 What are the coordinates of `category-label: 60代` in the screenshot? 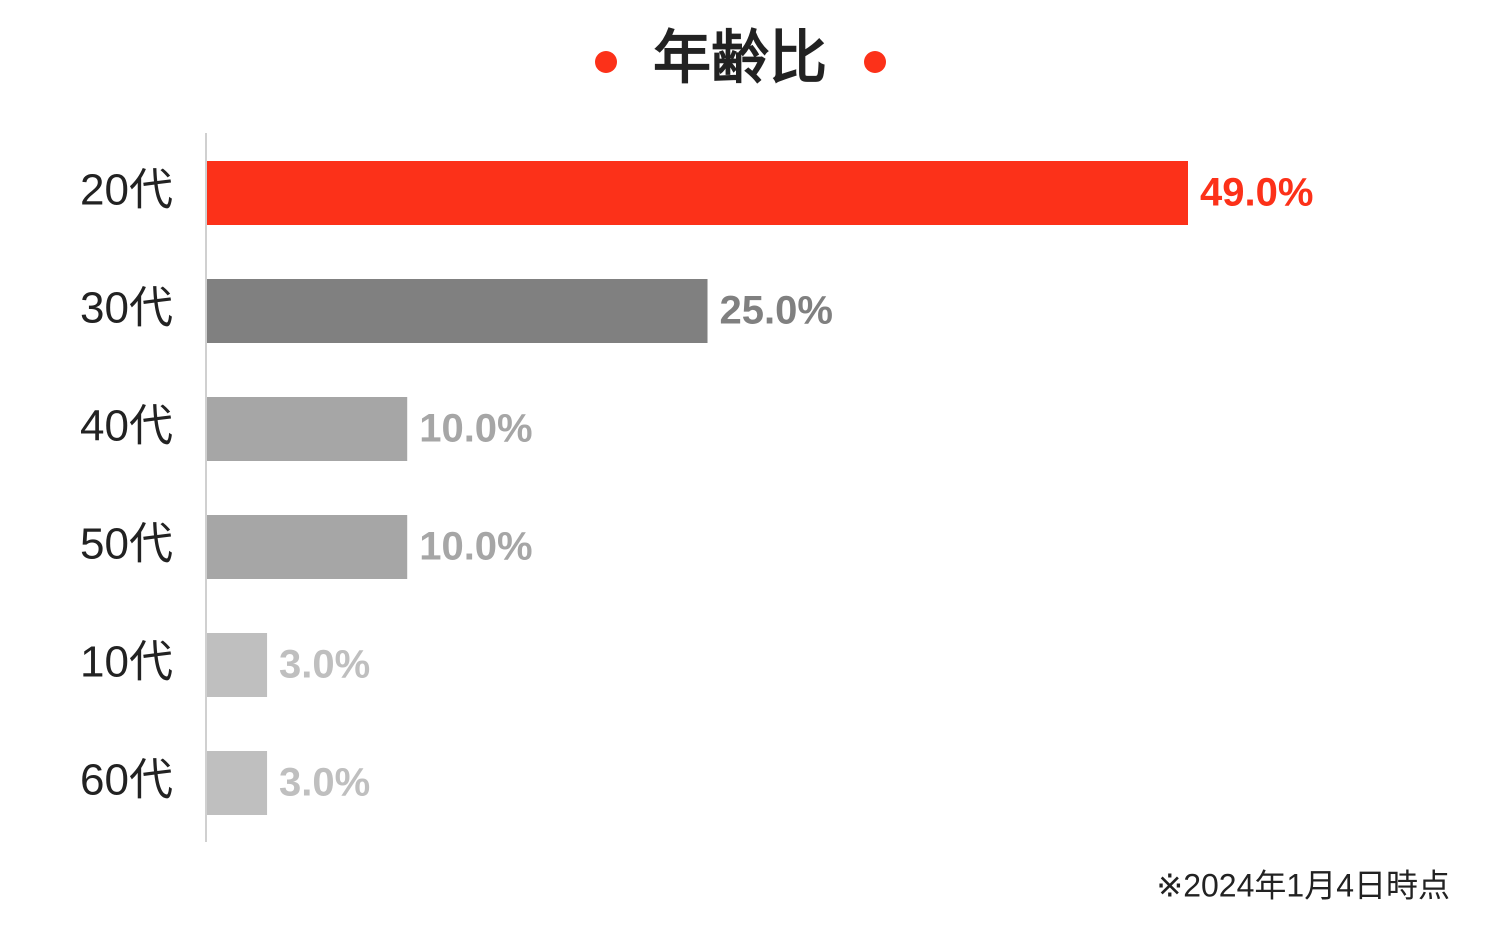 It's located at (126, 780).